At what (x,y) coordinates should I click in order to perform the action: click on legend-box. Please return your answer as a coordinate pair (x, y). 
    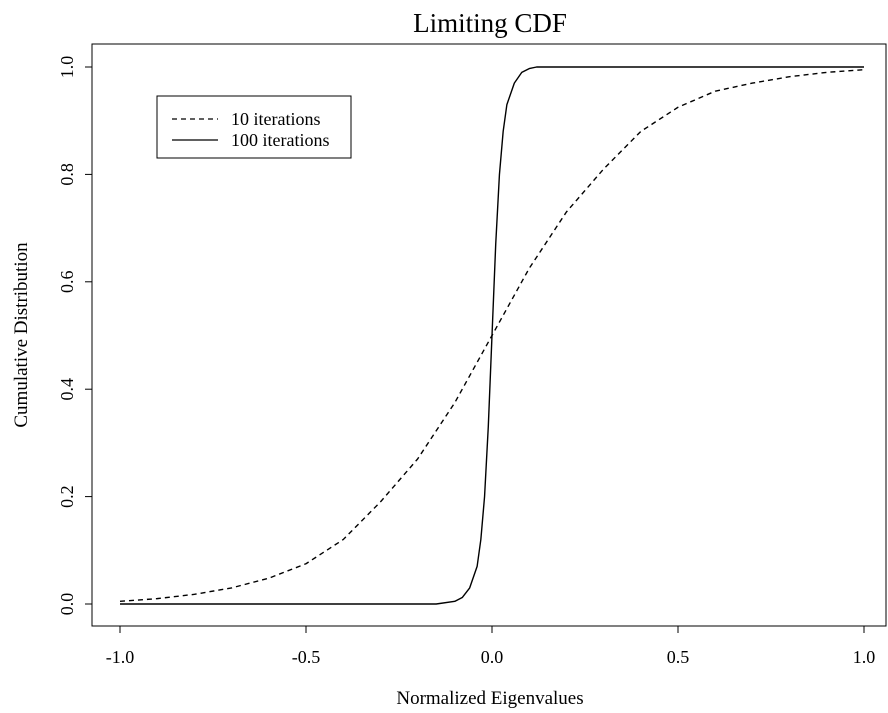
    Looking at the image, I should click on (254, 127).